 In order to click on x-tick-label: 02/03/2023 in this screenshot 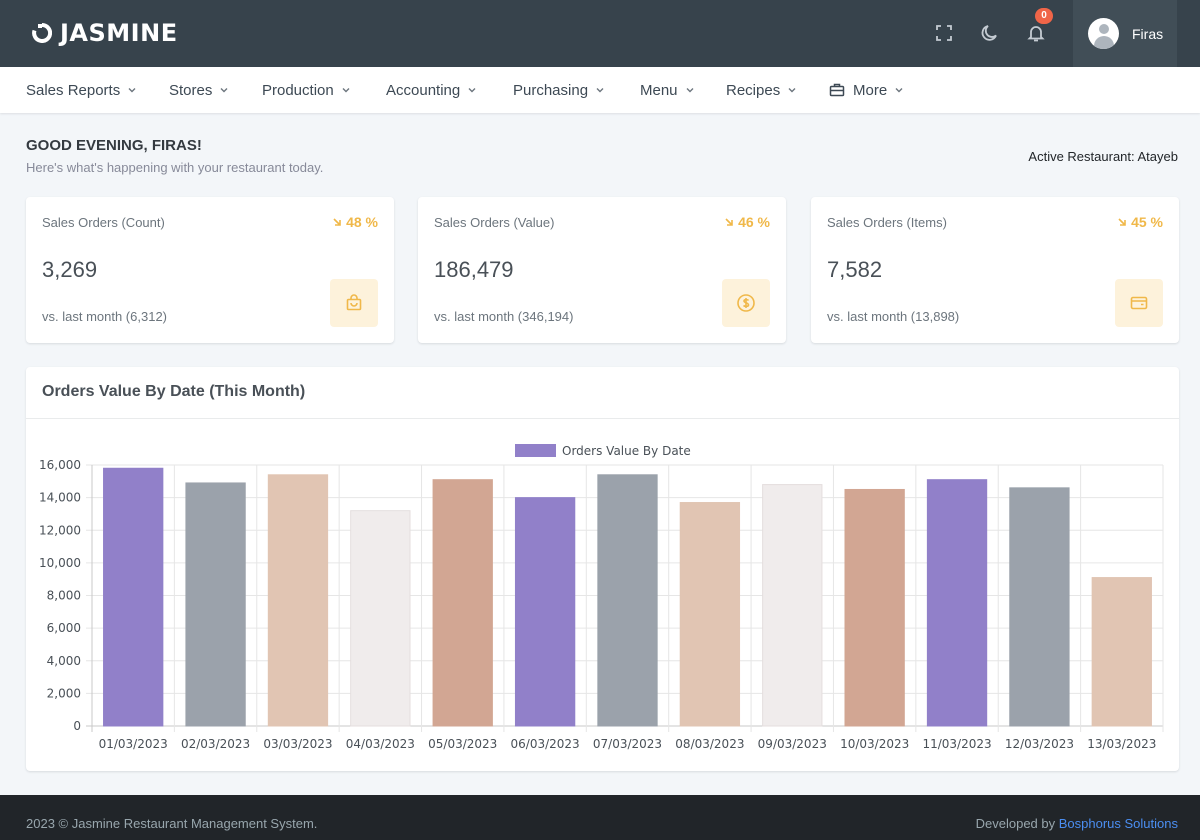, I will do `click(215, 744)`.